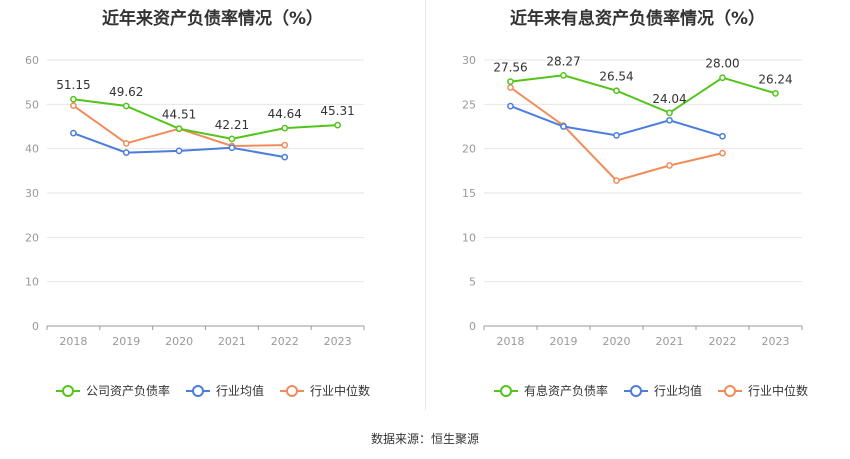  Describe the element at coordinates (179, 115) in the screenshot. I see `data-label: 44.51` at that location.